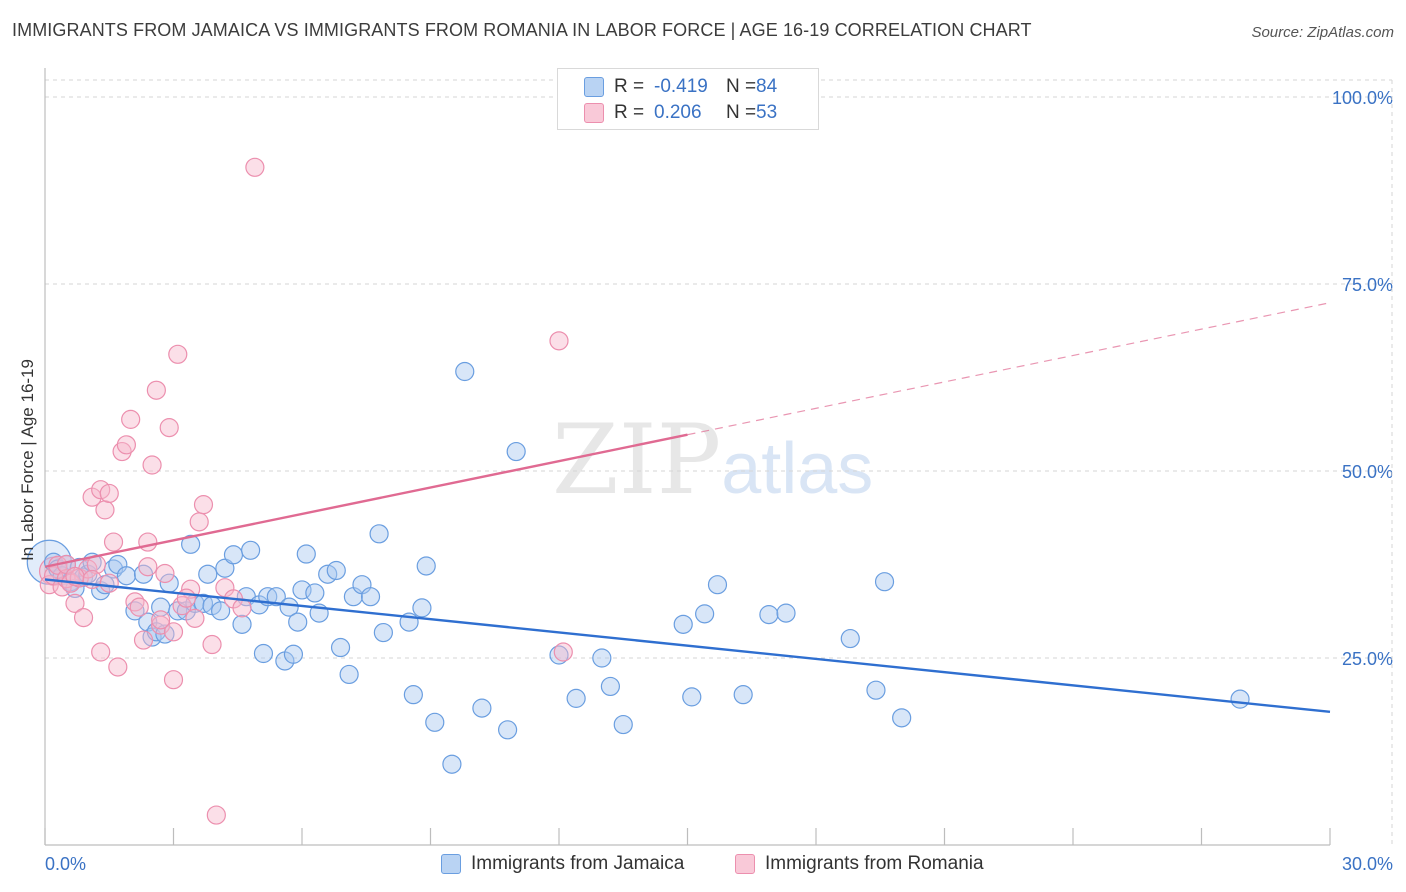 This screenshot has height=892, width=1406. What do you see at coordinates (578, 863) in the screenshot?
I see `legend-label-jamaica: Immigrants from Jamaica` at bounding box center [578, 863].